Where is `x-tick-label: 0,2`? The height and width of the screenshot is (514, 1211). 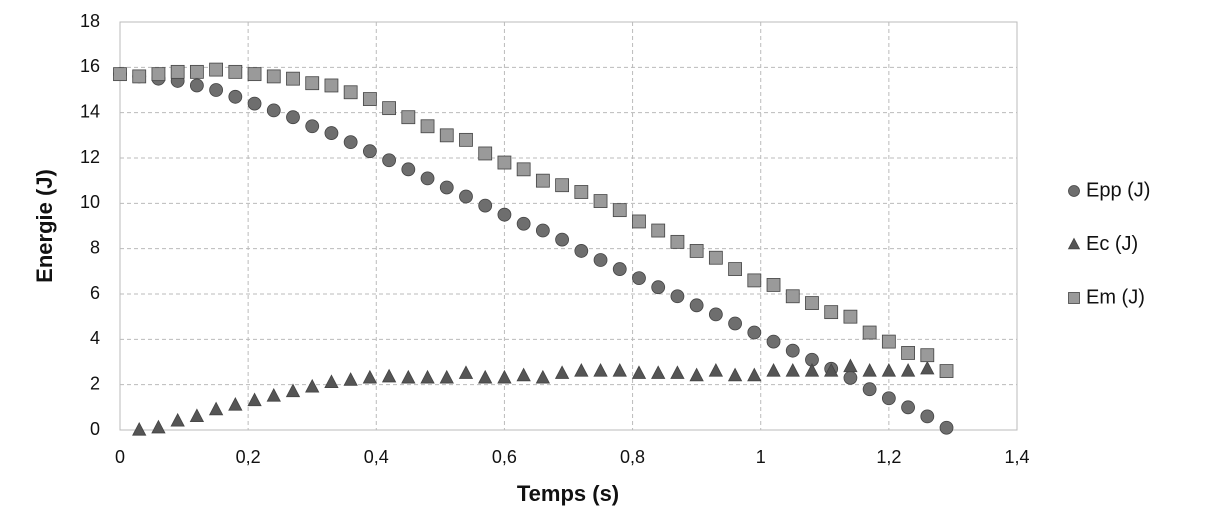
x-tick-label: 0,2 is located at coordinates (248, 457).